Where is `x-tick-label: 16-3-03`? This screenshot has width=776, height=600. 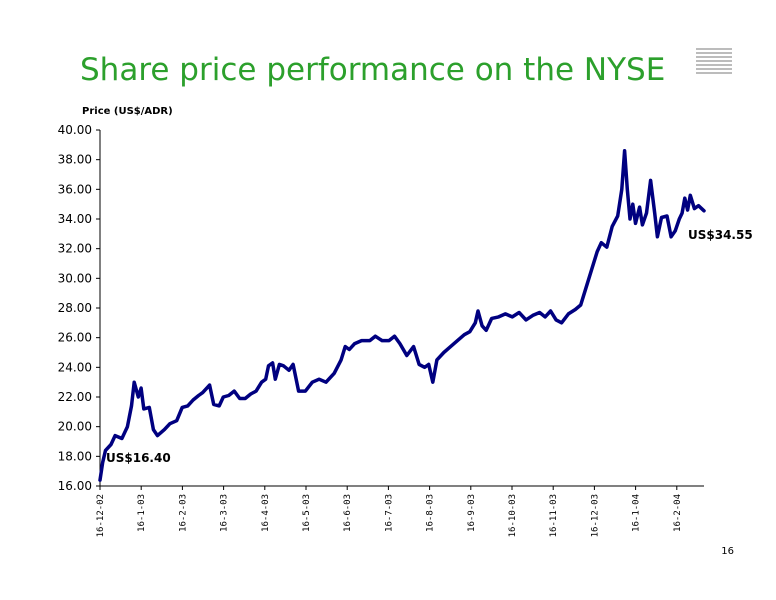 x-tick-label: 16-3-03 is located at coordinates (225, 513).